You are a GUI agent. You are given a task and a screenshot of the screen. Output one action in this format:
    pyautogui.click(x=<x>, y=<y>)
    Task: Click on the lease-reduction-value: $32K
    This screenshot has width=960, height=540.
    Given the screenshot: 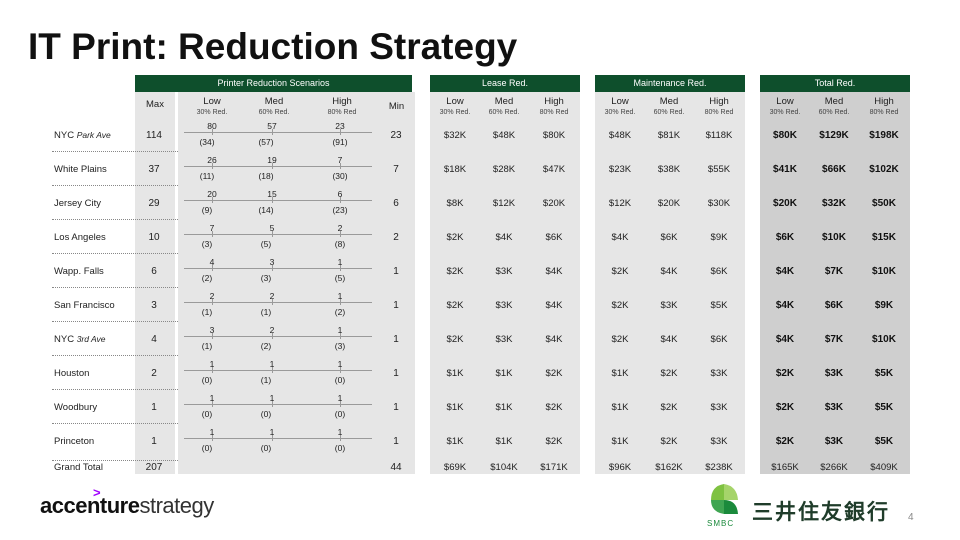 What is the action you would take?
    pyautogui.click(x=455, y=135)
    